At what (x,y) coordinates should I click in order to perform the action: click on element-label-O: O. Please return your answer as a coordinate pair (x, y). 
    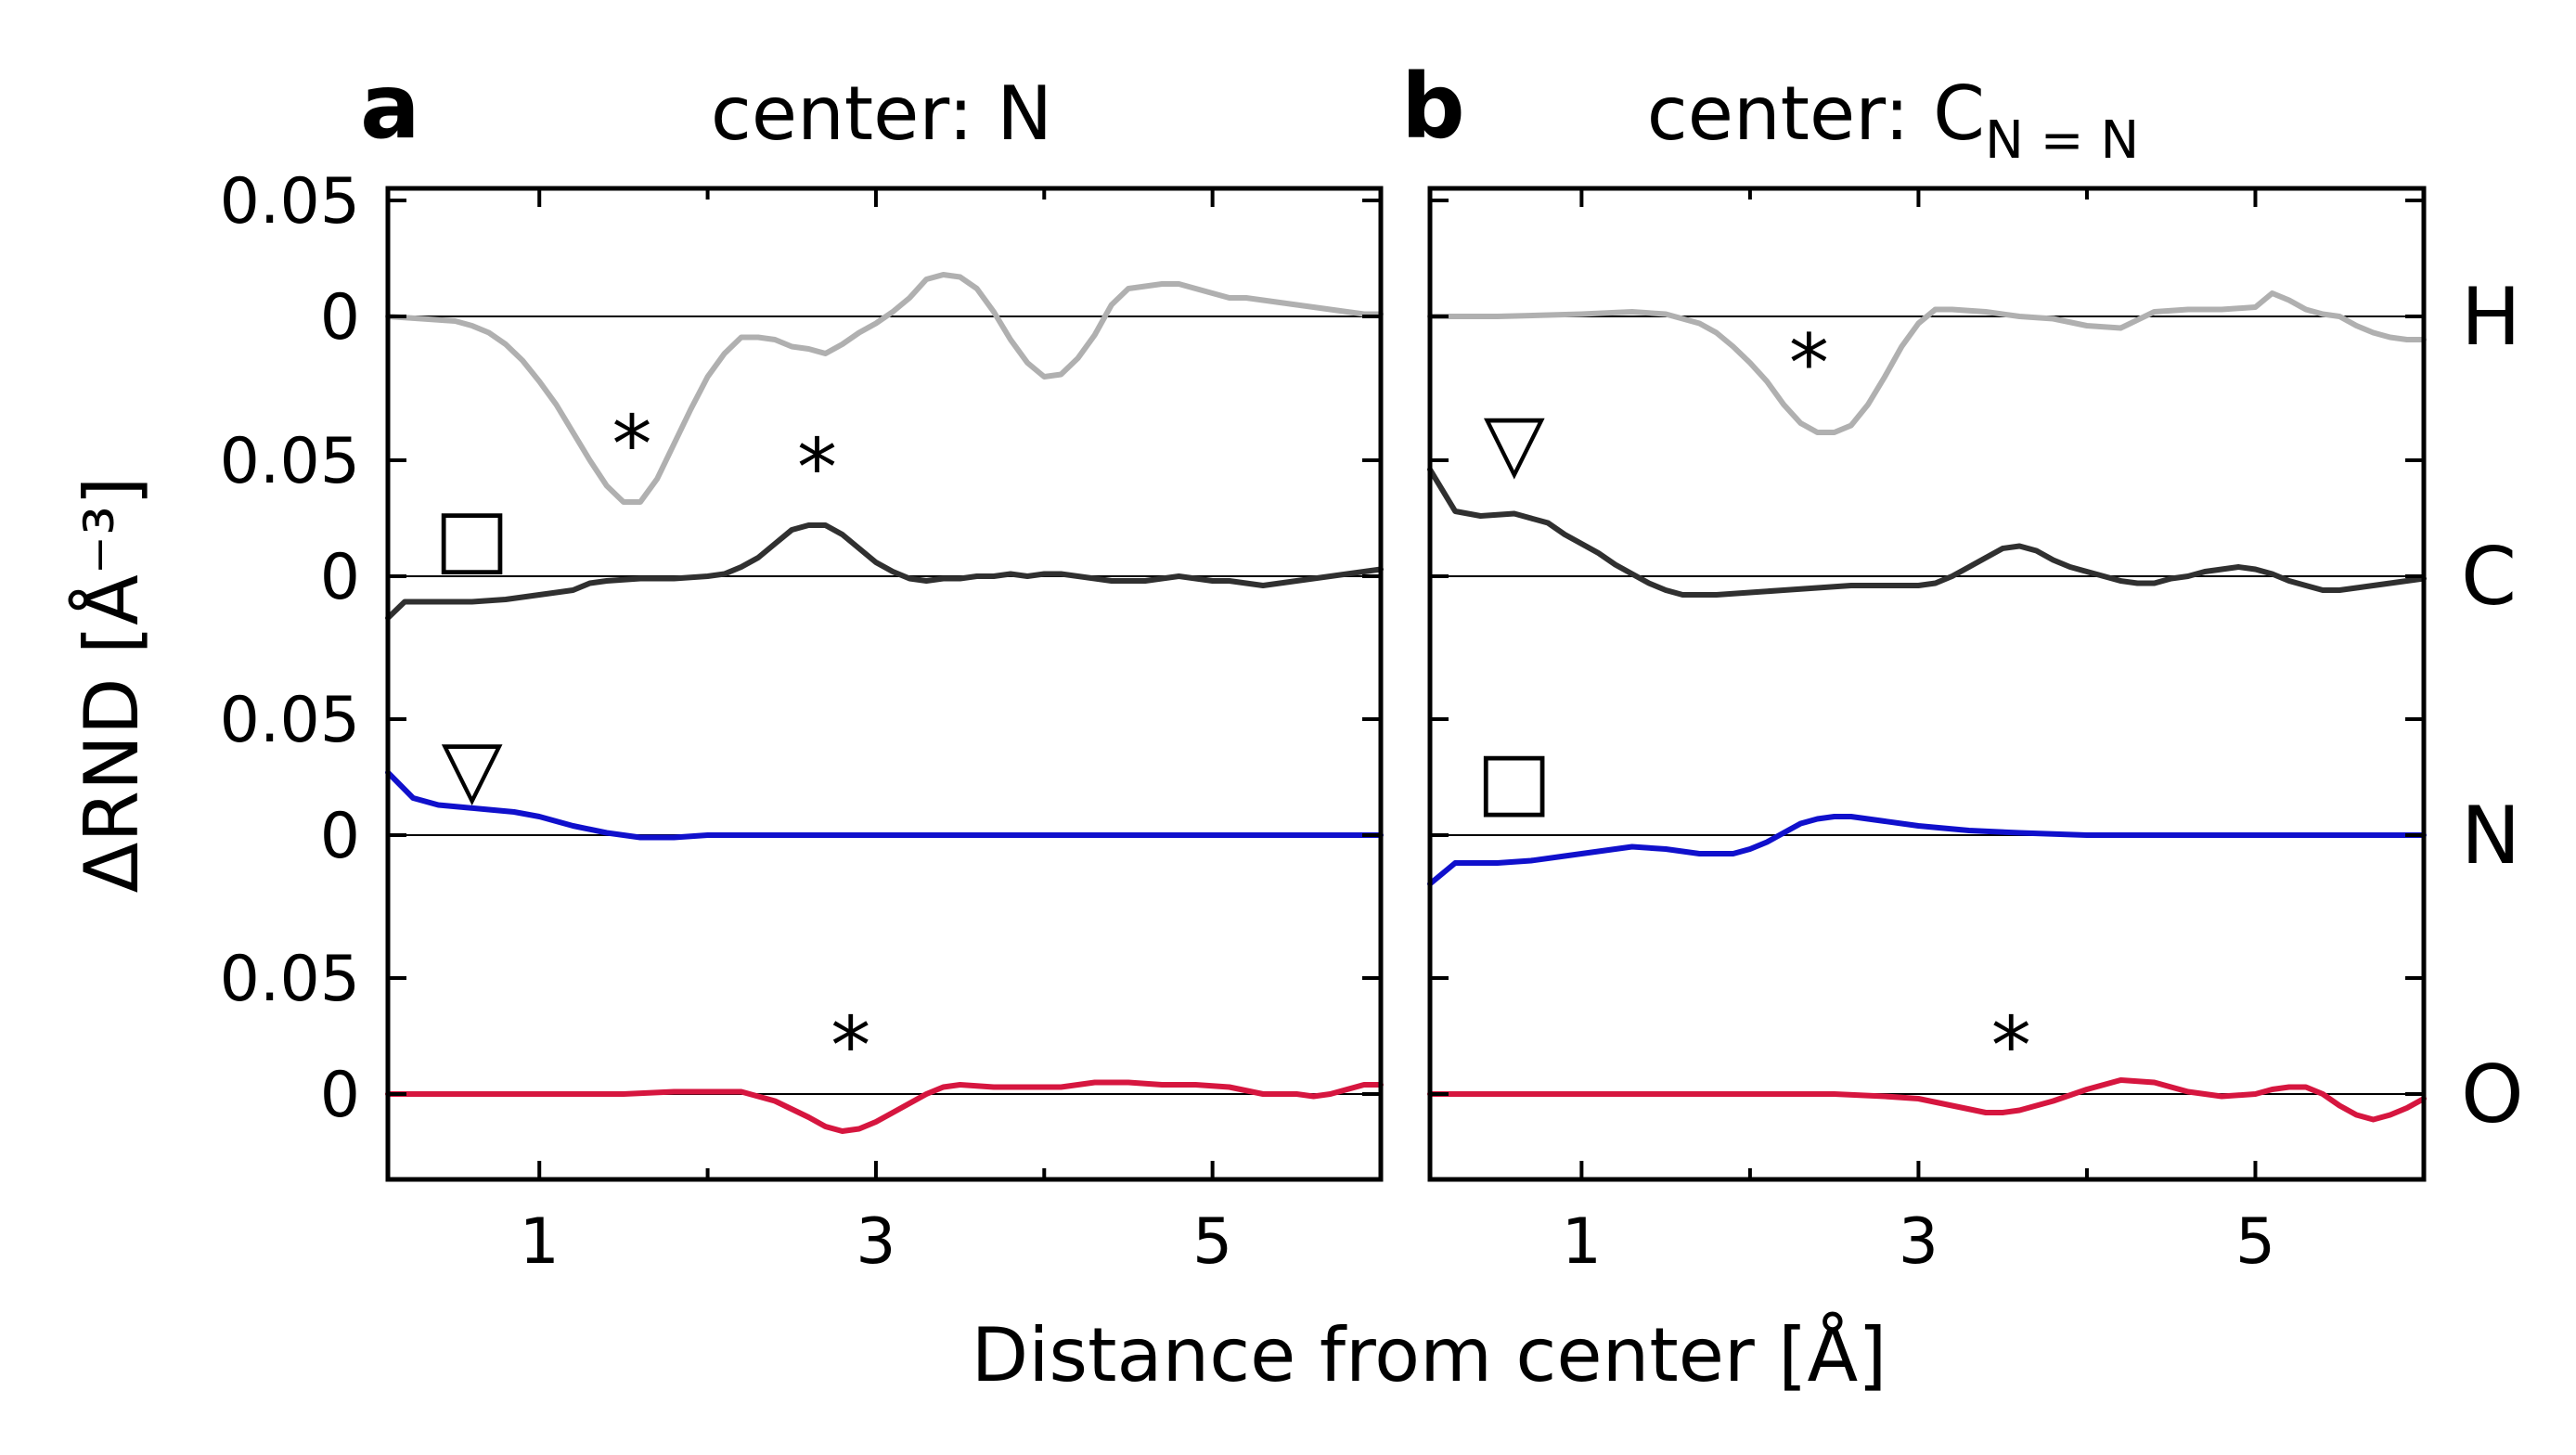
    Looking at the image, I should click on (2492, 1095).